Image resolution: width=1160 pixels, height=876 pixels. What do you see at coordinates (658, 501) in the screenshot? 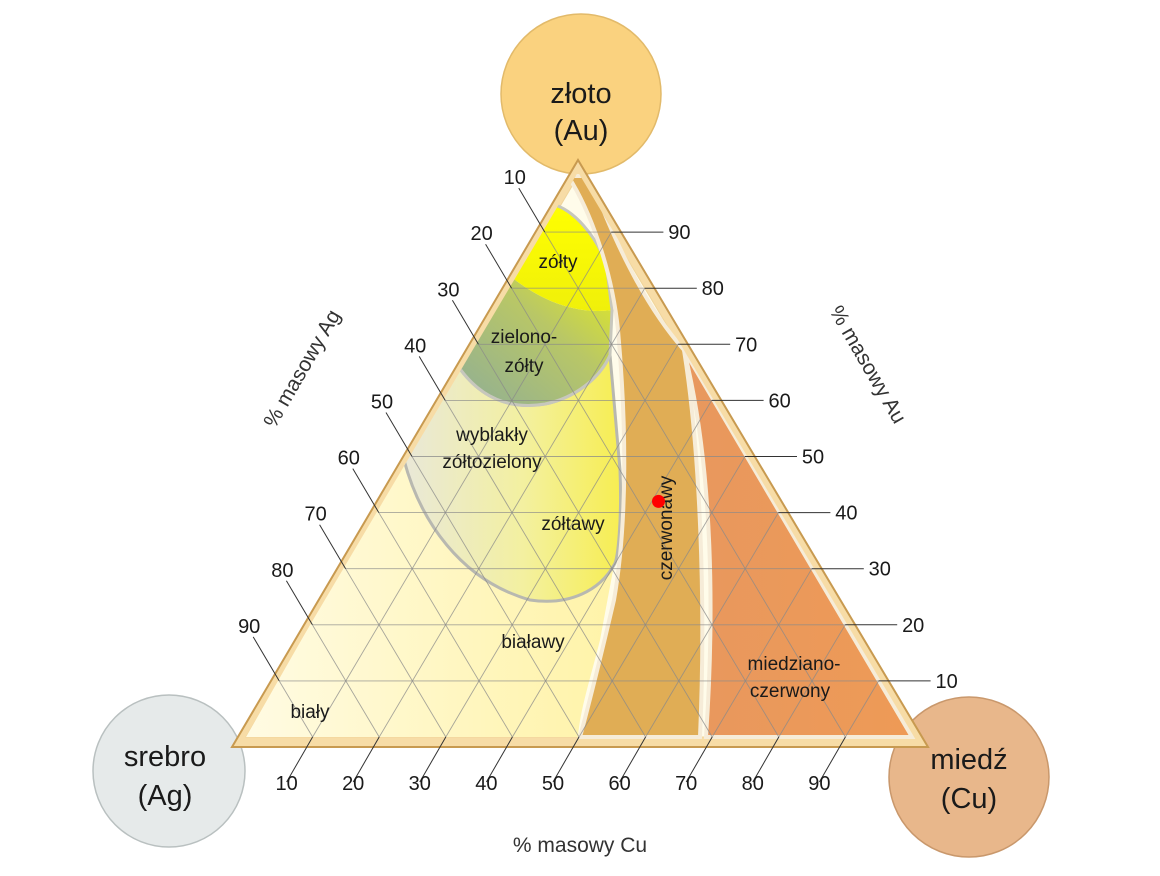
I see `composition-marker` at bounding box center [658, 501].